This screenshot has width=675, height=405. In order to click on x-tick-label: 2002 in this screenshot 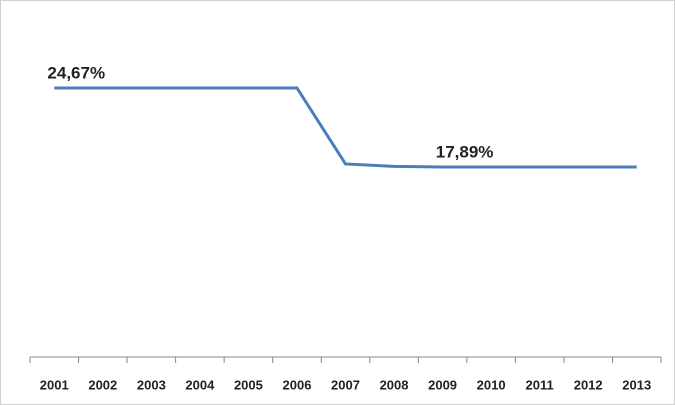, I will do `click(102, 384)`.